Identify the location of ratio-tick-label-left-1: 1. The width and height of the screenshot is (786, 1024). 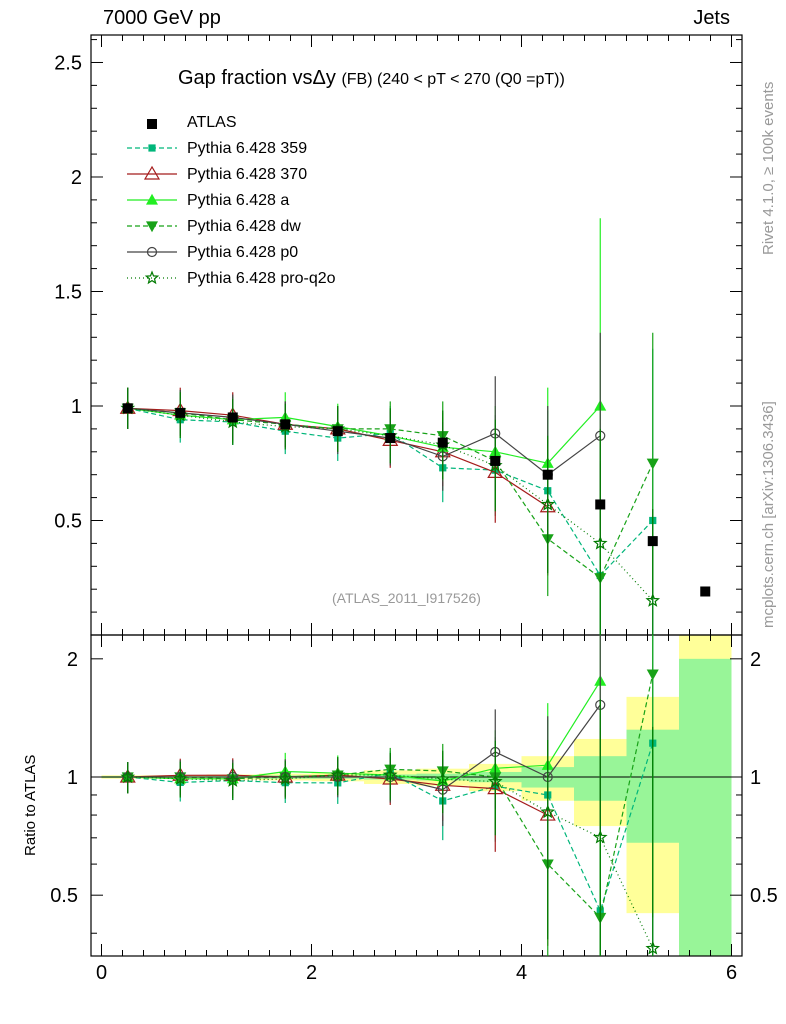
(72, 778).